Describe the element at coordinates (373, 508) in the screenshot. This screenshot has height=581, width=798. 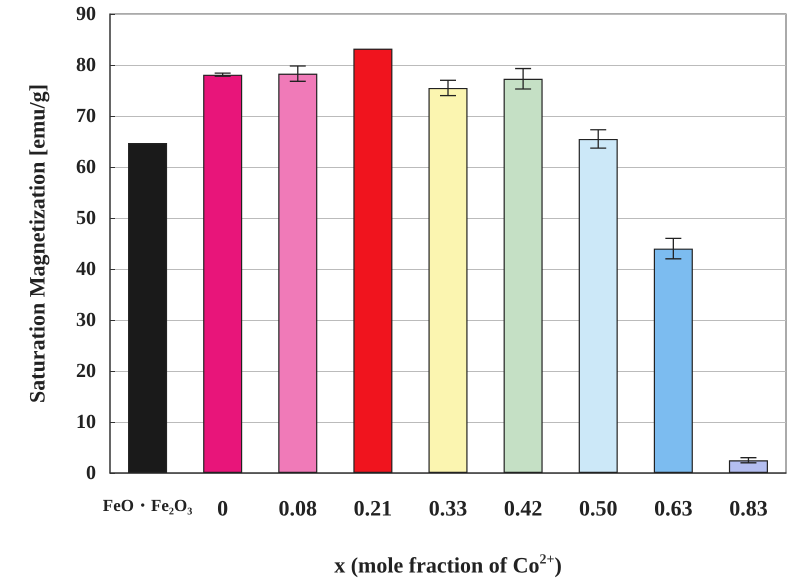
I see `x-tick-label: 0.21` at that location.